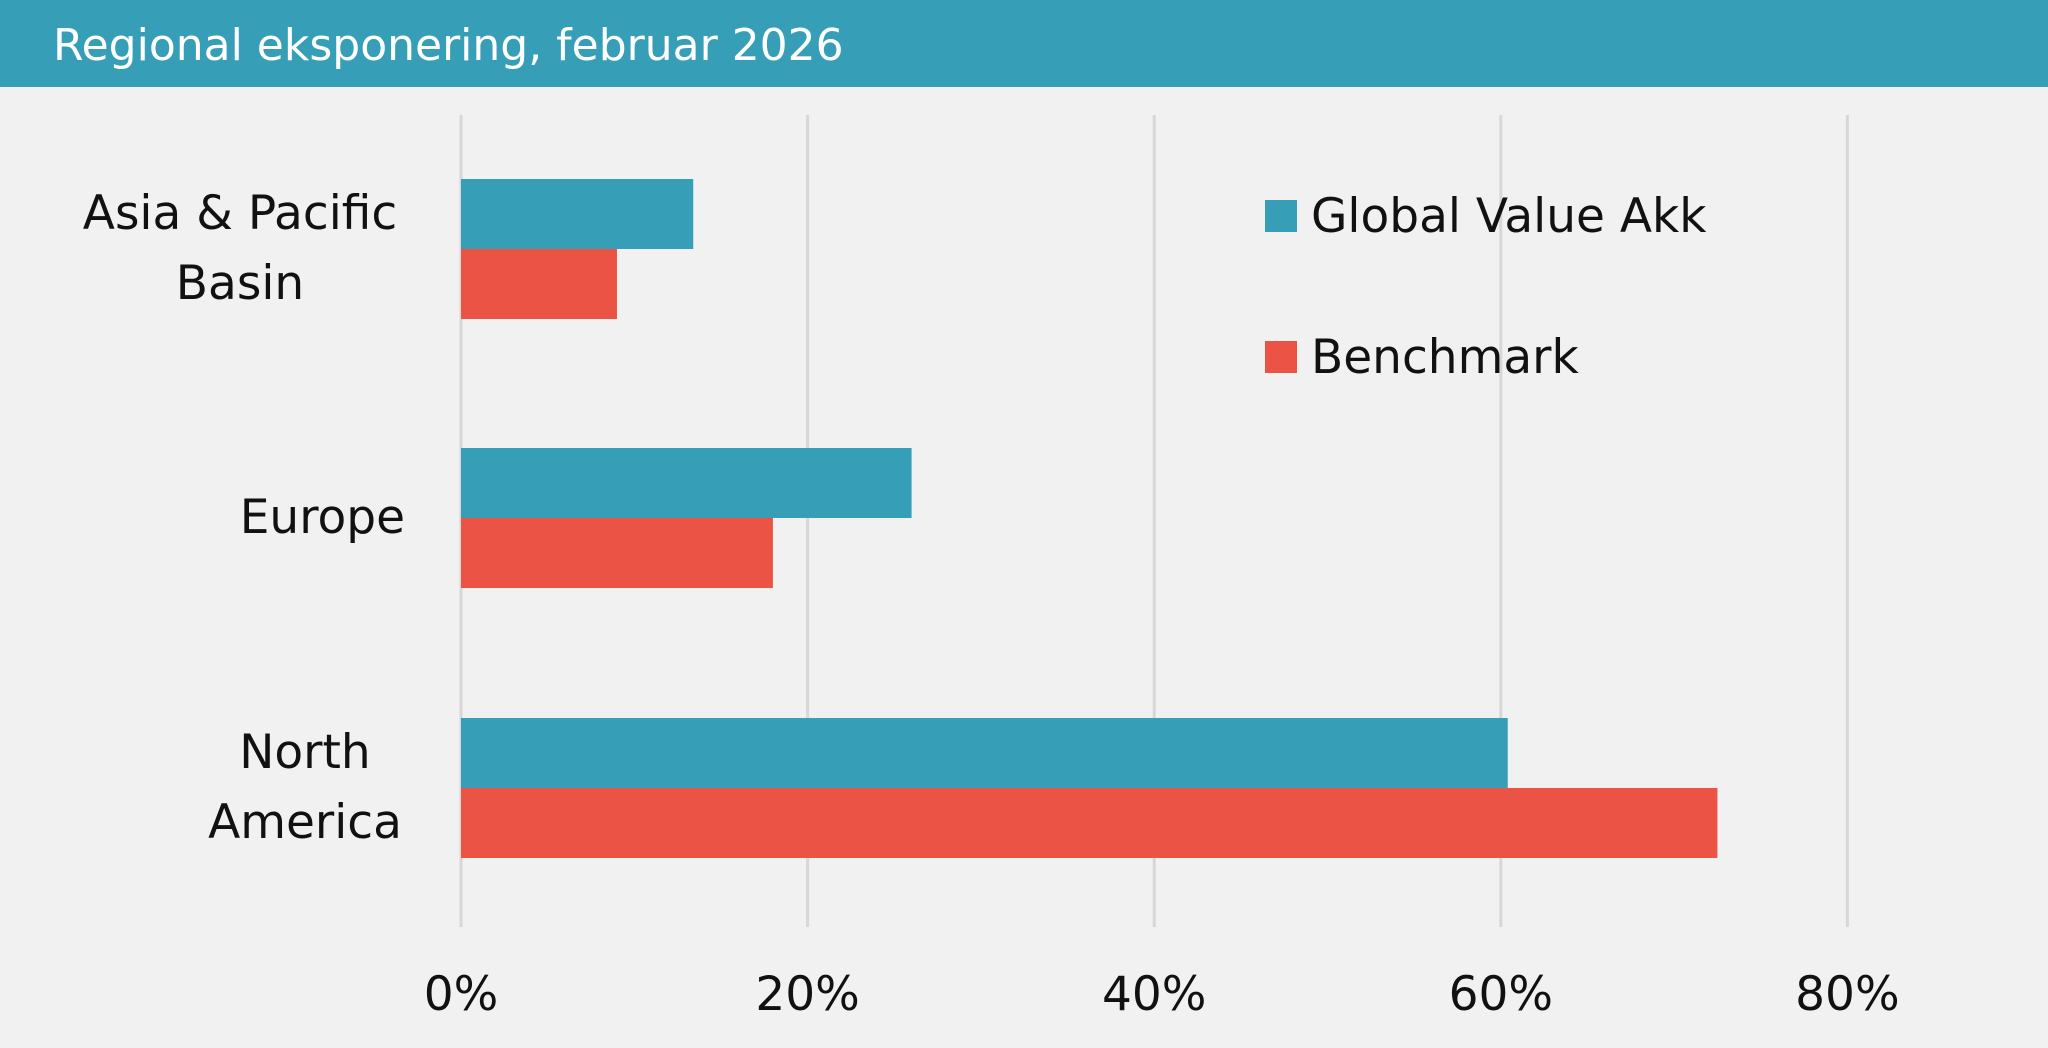  Describe the element at coordinates (240, 248) in the screenshot. I see `category-label: Asia & Pacific Basin` at that location.